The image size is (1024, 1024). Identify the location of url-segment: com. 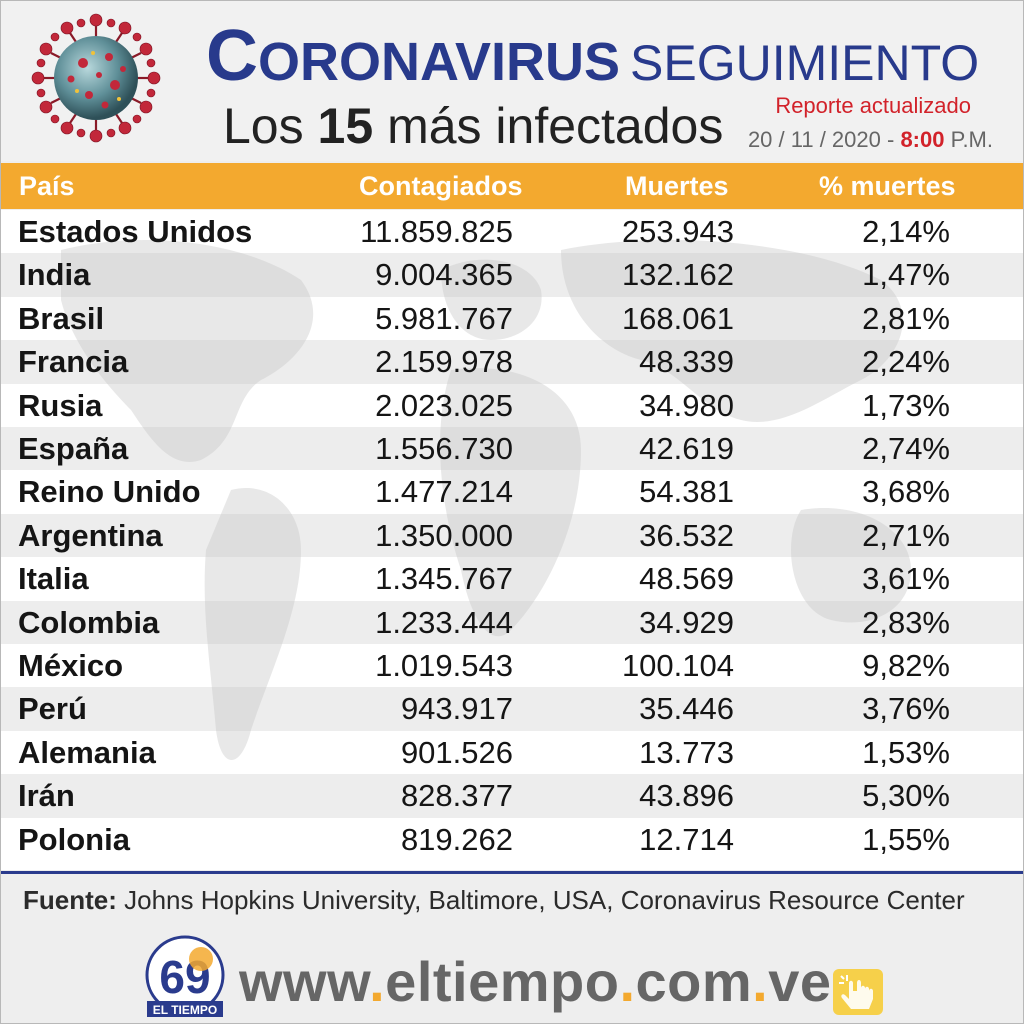
(694, 981).